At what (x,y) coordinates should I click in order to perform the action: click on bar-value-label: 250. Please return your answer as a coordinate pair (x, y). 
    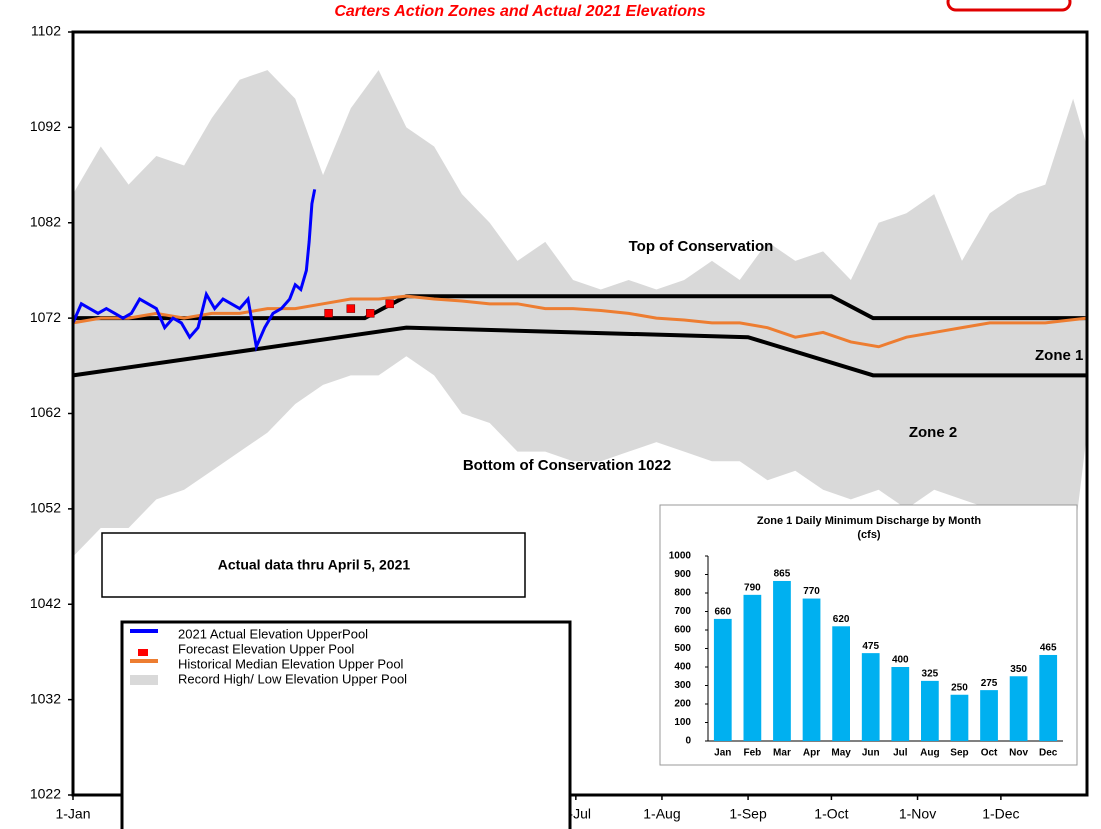
    Looking at the image, I should click on (959, 687).